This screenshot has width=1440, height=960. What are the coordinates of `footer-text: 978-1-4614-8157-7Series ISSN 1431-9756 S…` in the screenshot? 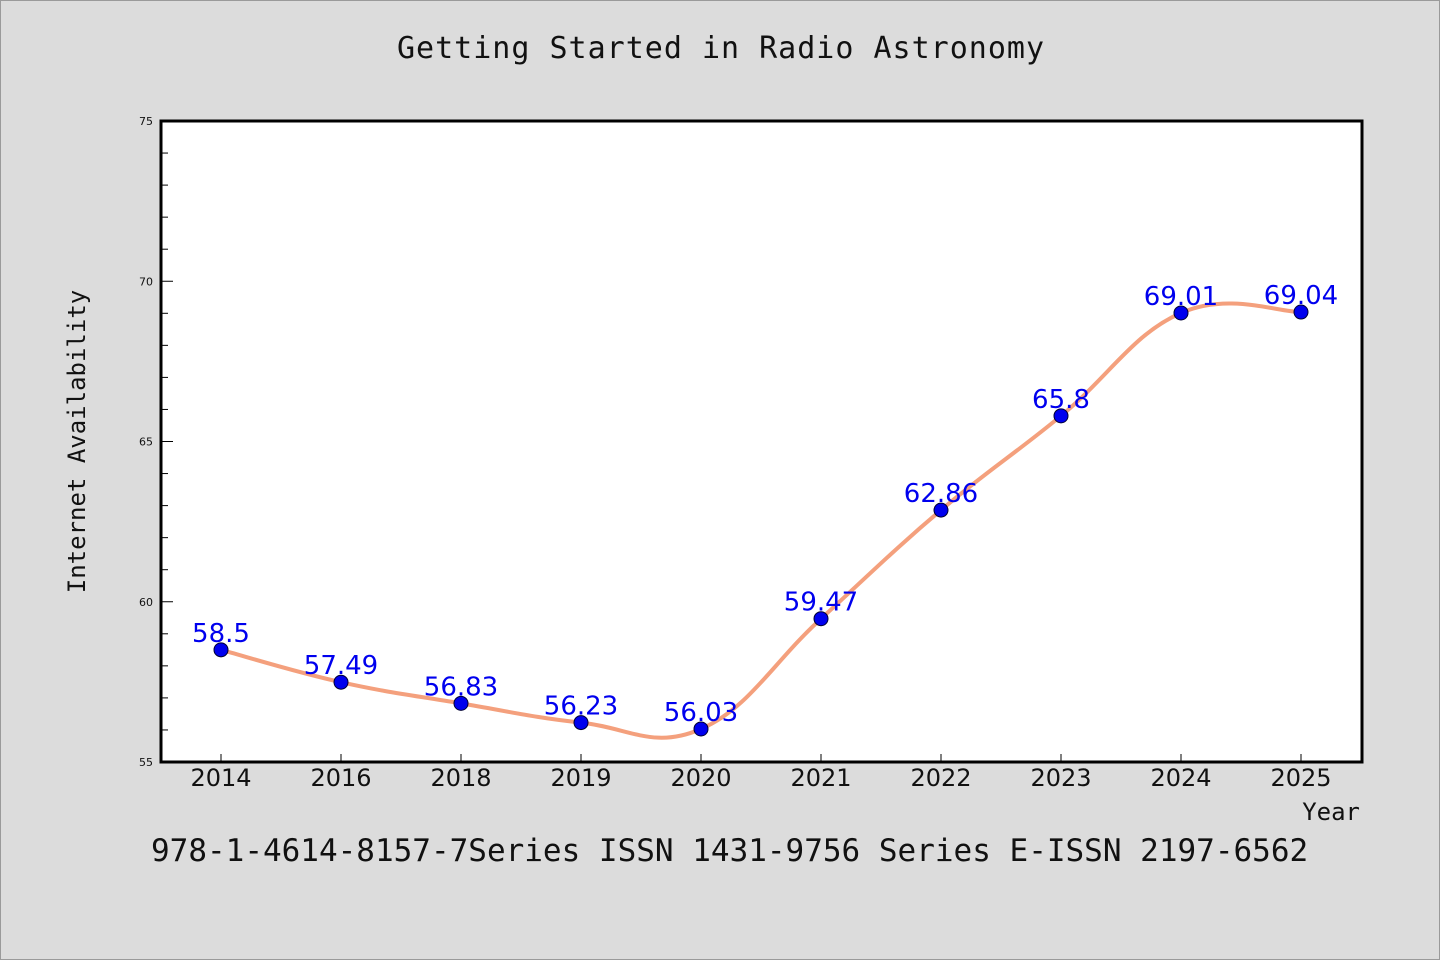 It's located at (730, 851).